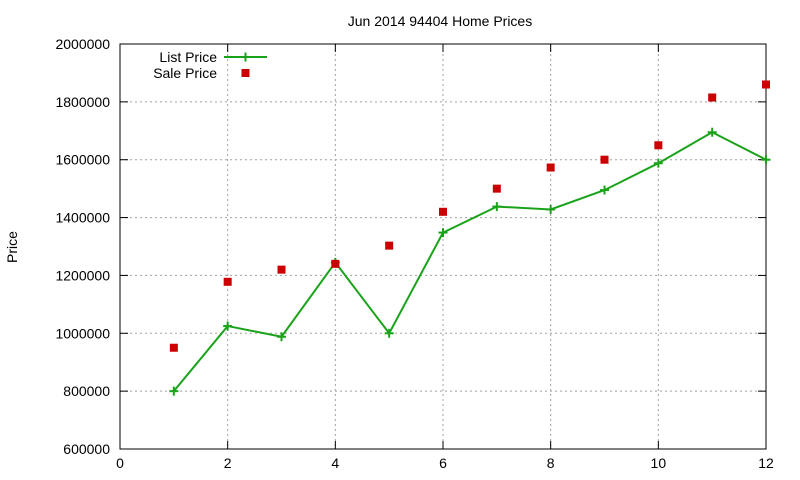 This screenshot has height=480, width=800. What do you see at coordinates (766, 463) in the screenshot?
I see `x-tick-label: 12` at bounding box center [766, 463].